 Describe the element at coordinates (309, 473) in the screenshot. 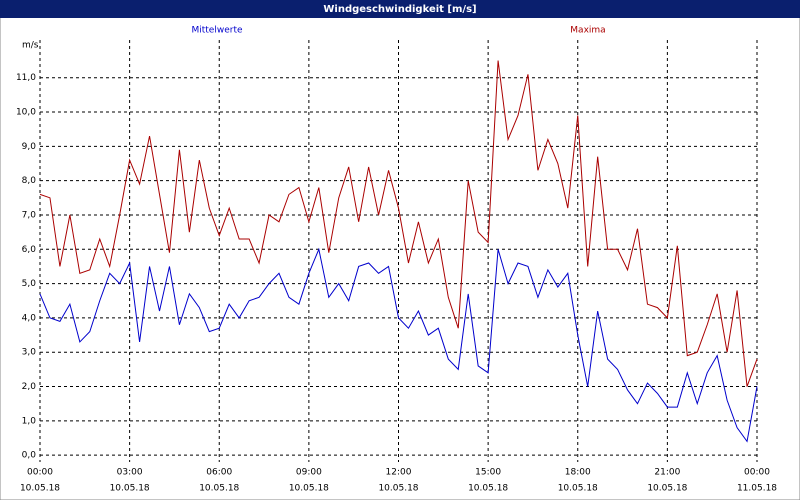

I see `x-tick-label: 09:00` at that location.